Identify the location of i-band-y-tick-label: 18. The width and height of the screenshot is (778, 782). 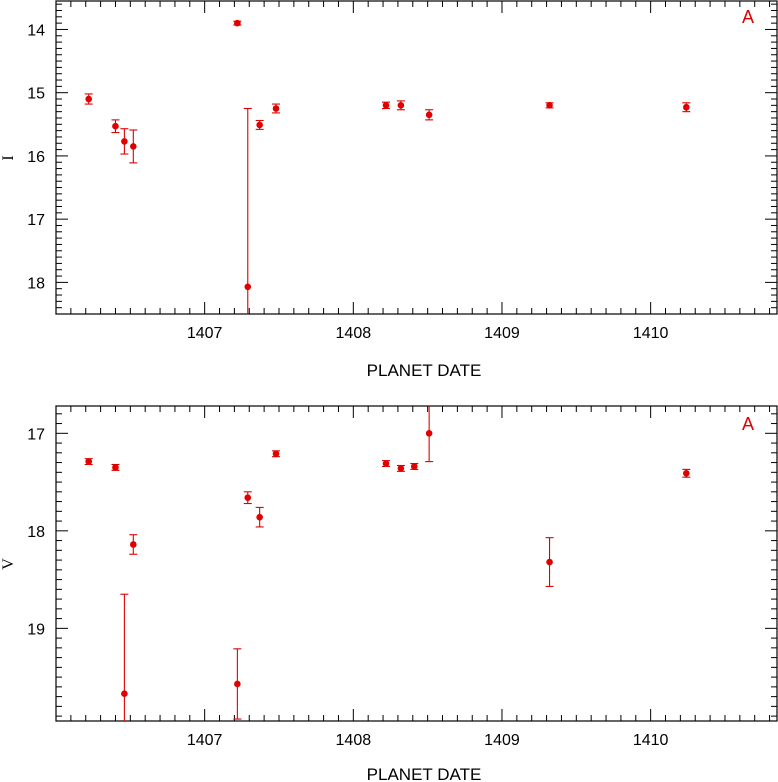
(36, 283).